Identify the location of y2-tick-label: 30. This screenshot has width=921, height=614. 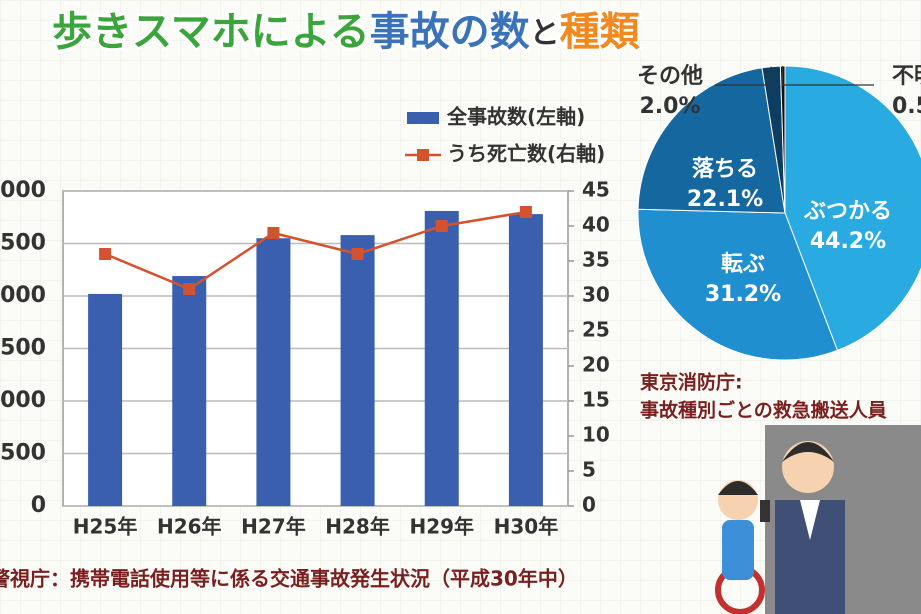
(596, 295).